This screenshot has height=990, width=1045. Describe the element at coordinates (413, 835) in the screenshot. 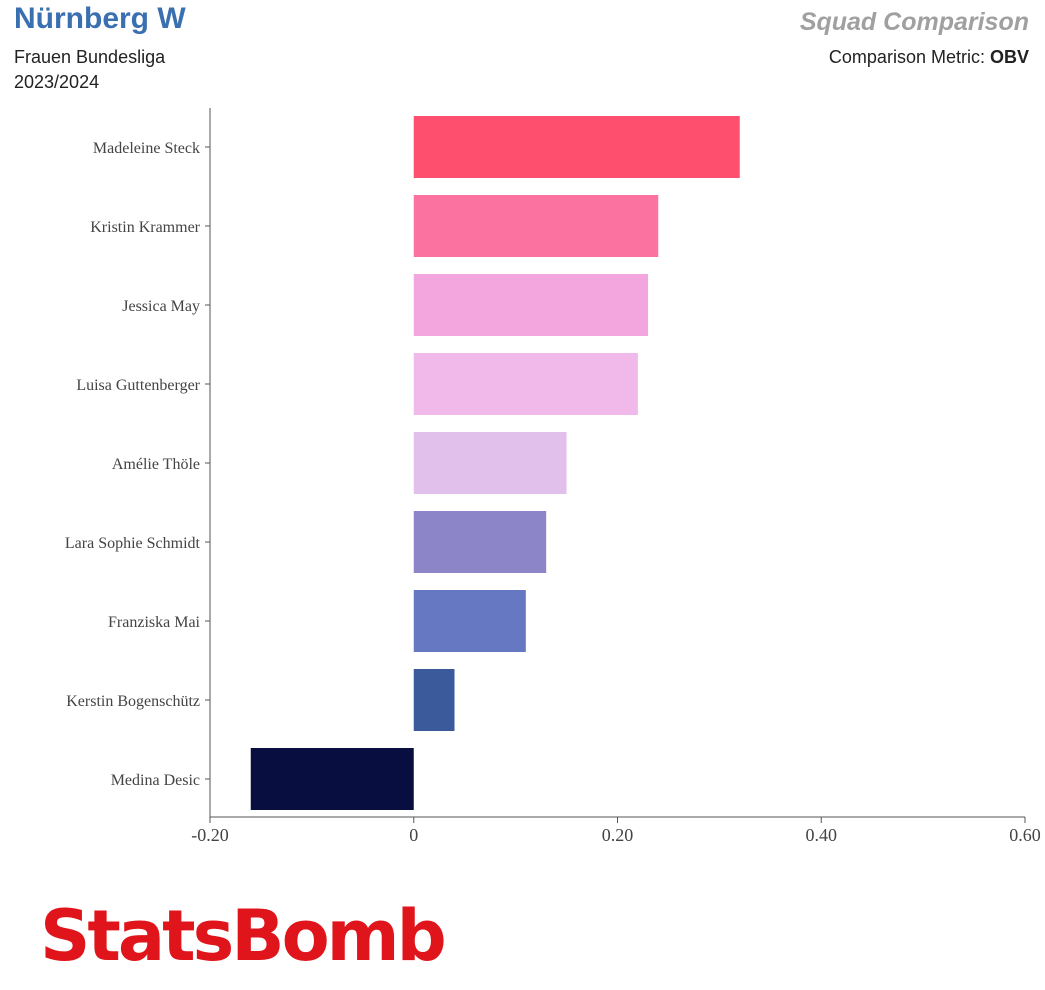

I see `x-tick-label: 0` at that location.